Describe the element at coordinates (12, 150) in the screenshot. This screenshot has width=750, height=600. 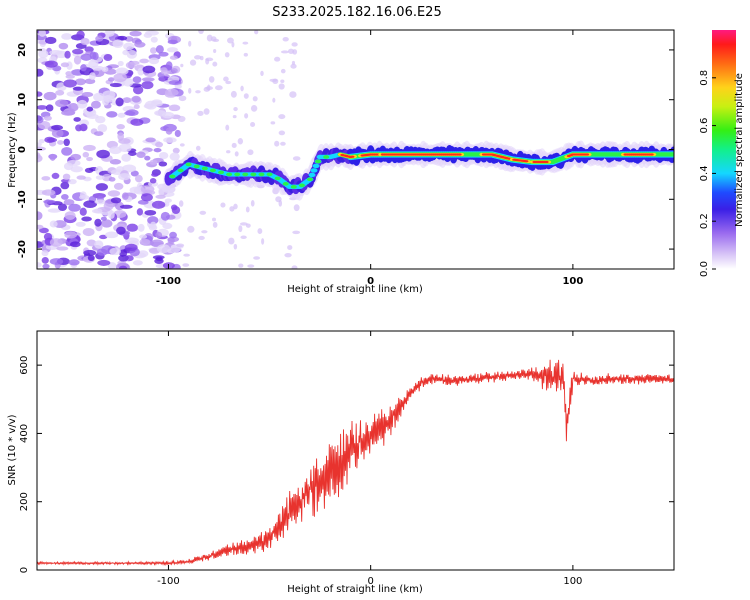
I see `spectrogram-y-axis-label: Frequency (Hz)` at that location.